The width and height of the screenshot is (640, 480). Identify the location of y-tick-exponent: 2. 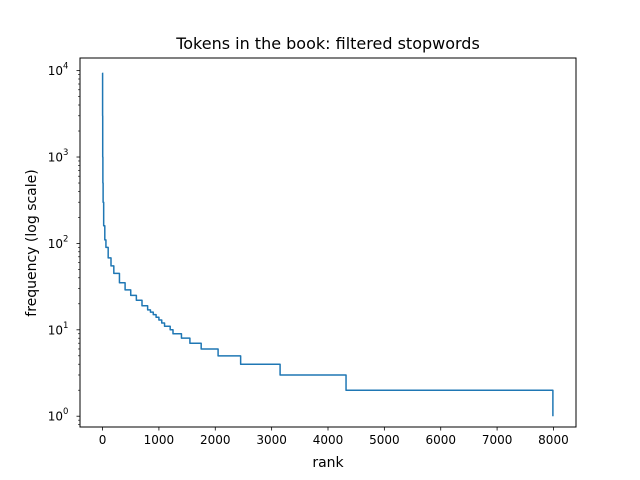
(65, 239).